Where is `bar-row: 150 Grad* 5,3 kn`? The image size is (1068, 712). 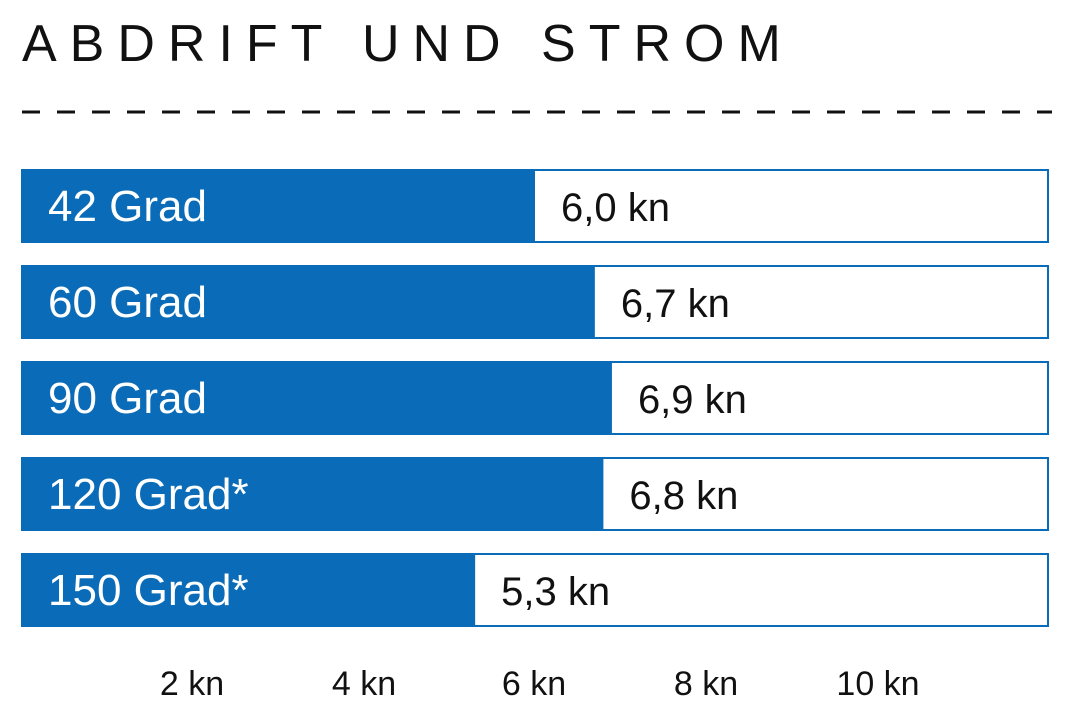 bar-row: 150 Grad* 5,3 kn is located at coordinates (535, 590).